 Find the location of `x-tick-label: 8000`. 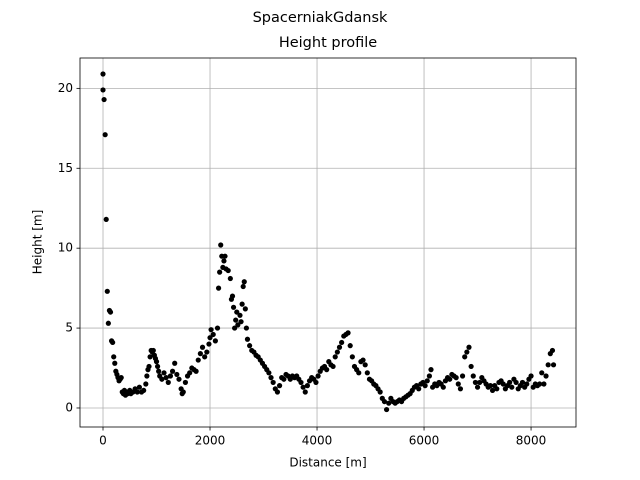

x-tick-label: 8000 is located at coordinates (531, 441).